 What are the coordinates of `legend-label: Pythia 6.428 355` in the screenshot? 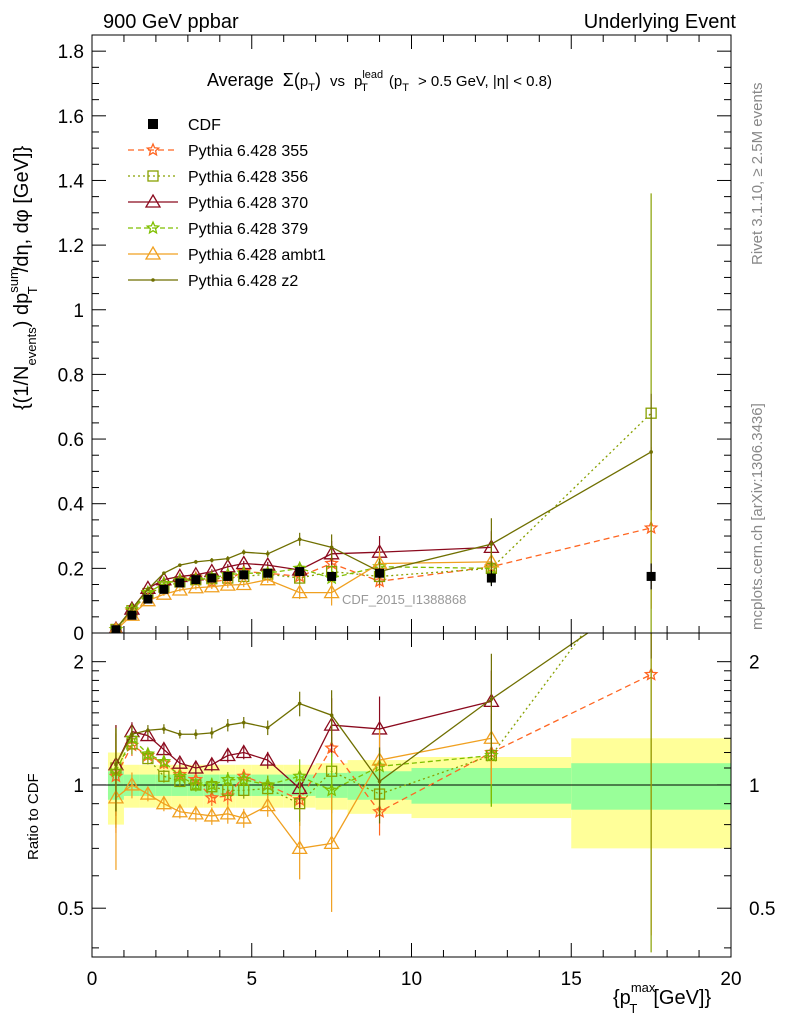 It's located at (248, 151).